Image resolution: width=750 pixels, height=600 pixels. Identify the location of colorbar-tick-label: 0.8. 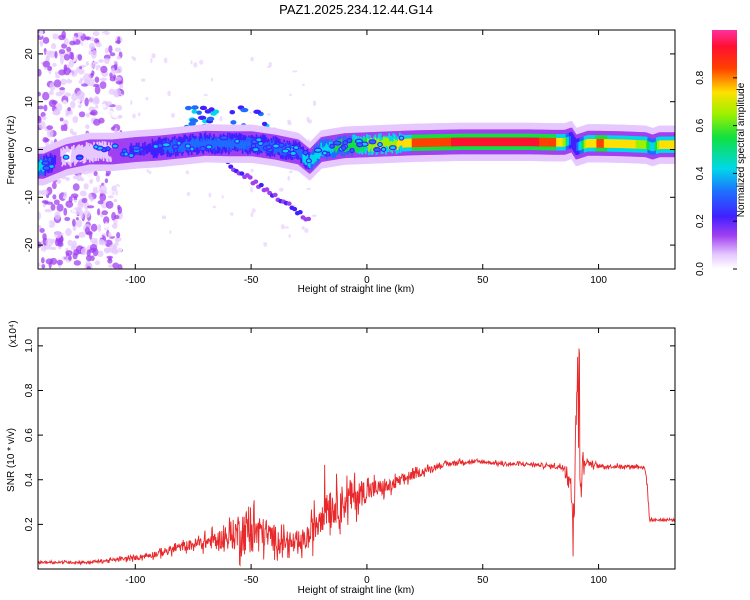
(700, 77).